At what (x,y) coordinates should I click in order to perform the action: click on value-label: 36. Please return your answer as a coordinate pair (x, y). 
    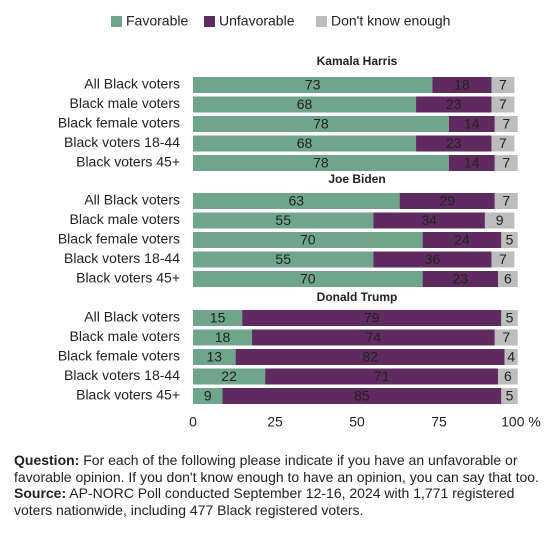
    Looking at the image, I should click on (433, 259).